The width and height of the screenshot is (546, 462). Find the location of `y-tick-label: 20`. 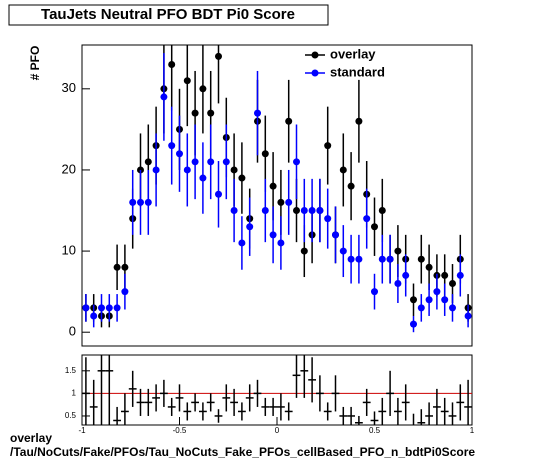

y-tick-label: 20 is located at coordinates (69, 168).